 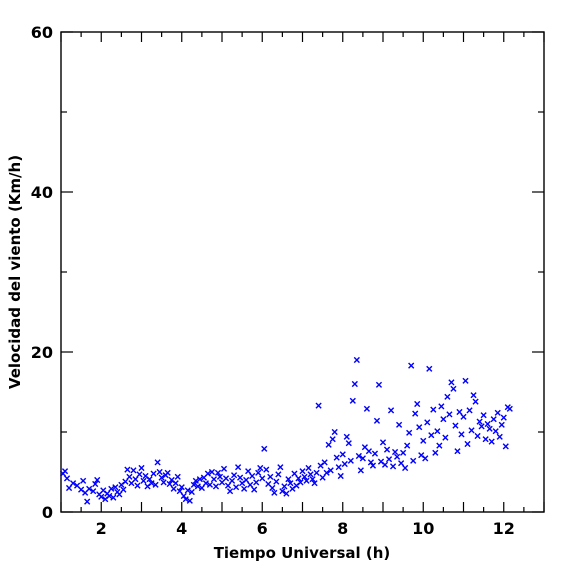 I want to click on x-tick-label: 4, so click(x=181, y=528).